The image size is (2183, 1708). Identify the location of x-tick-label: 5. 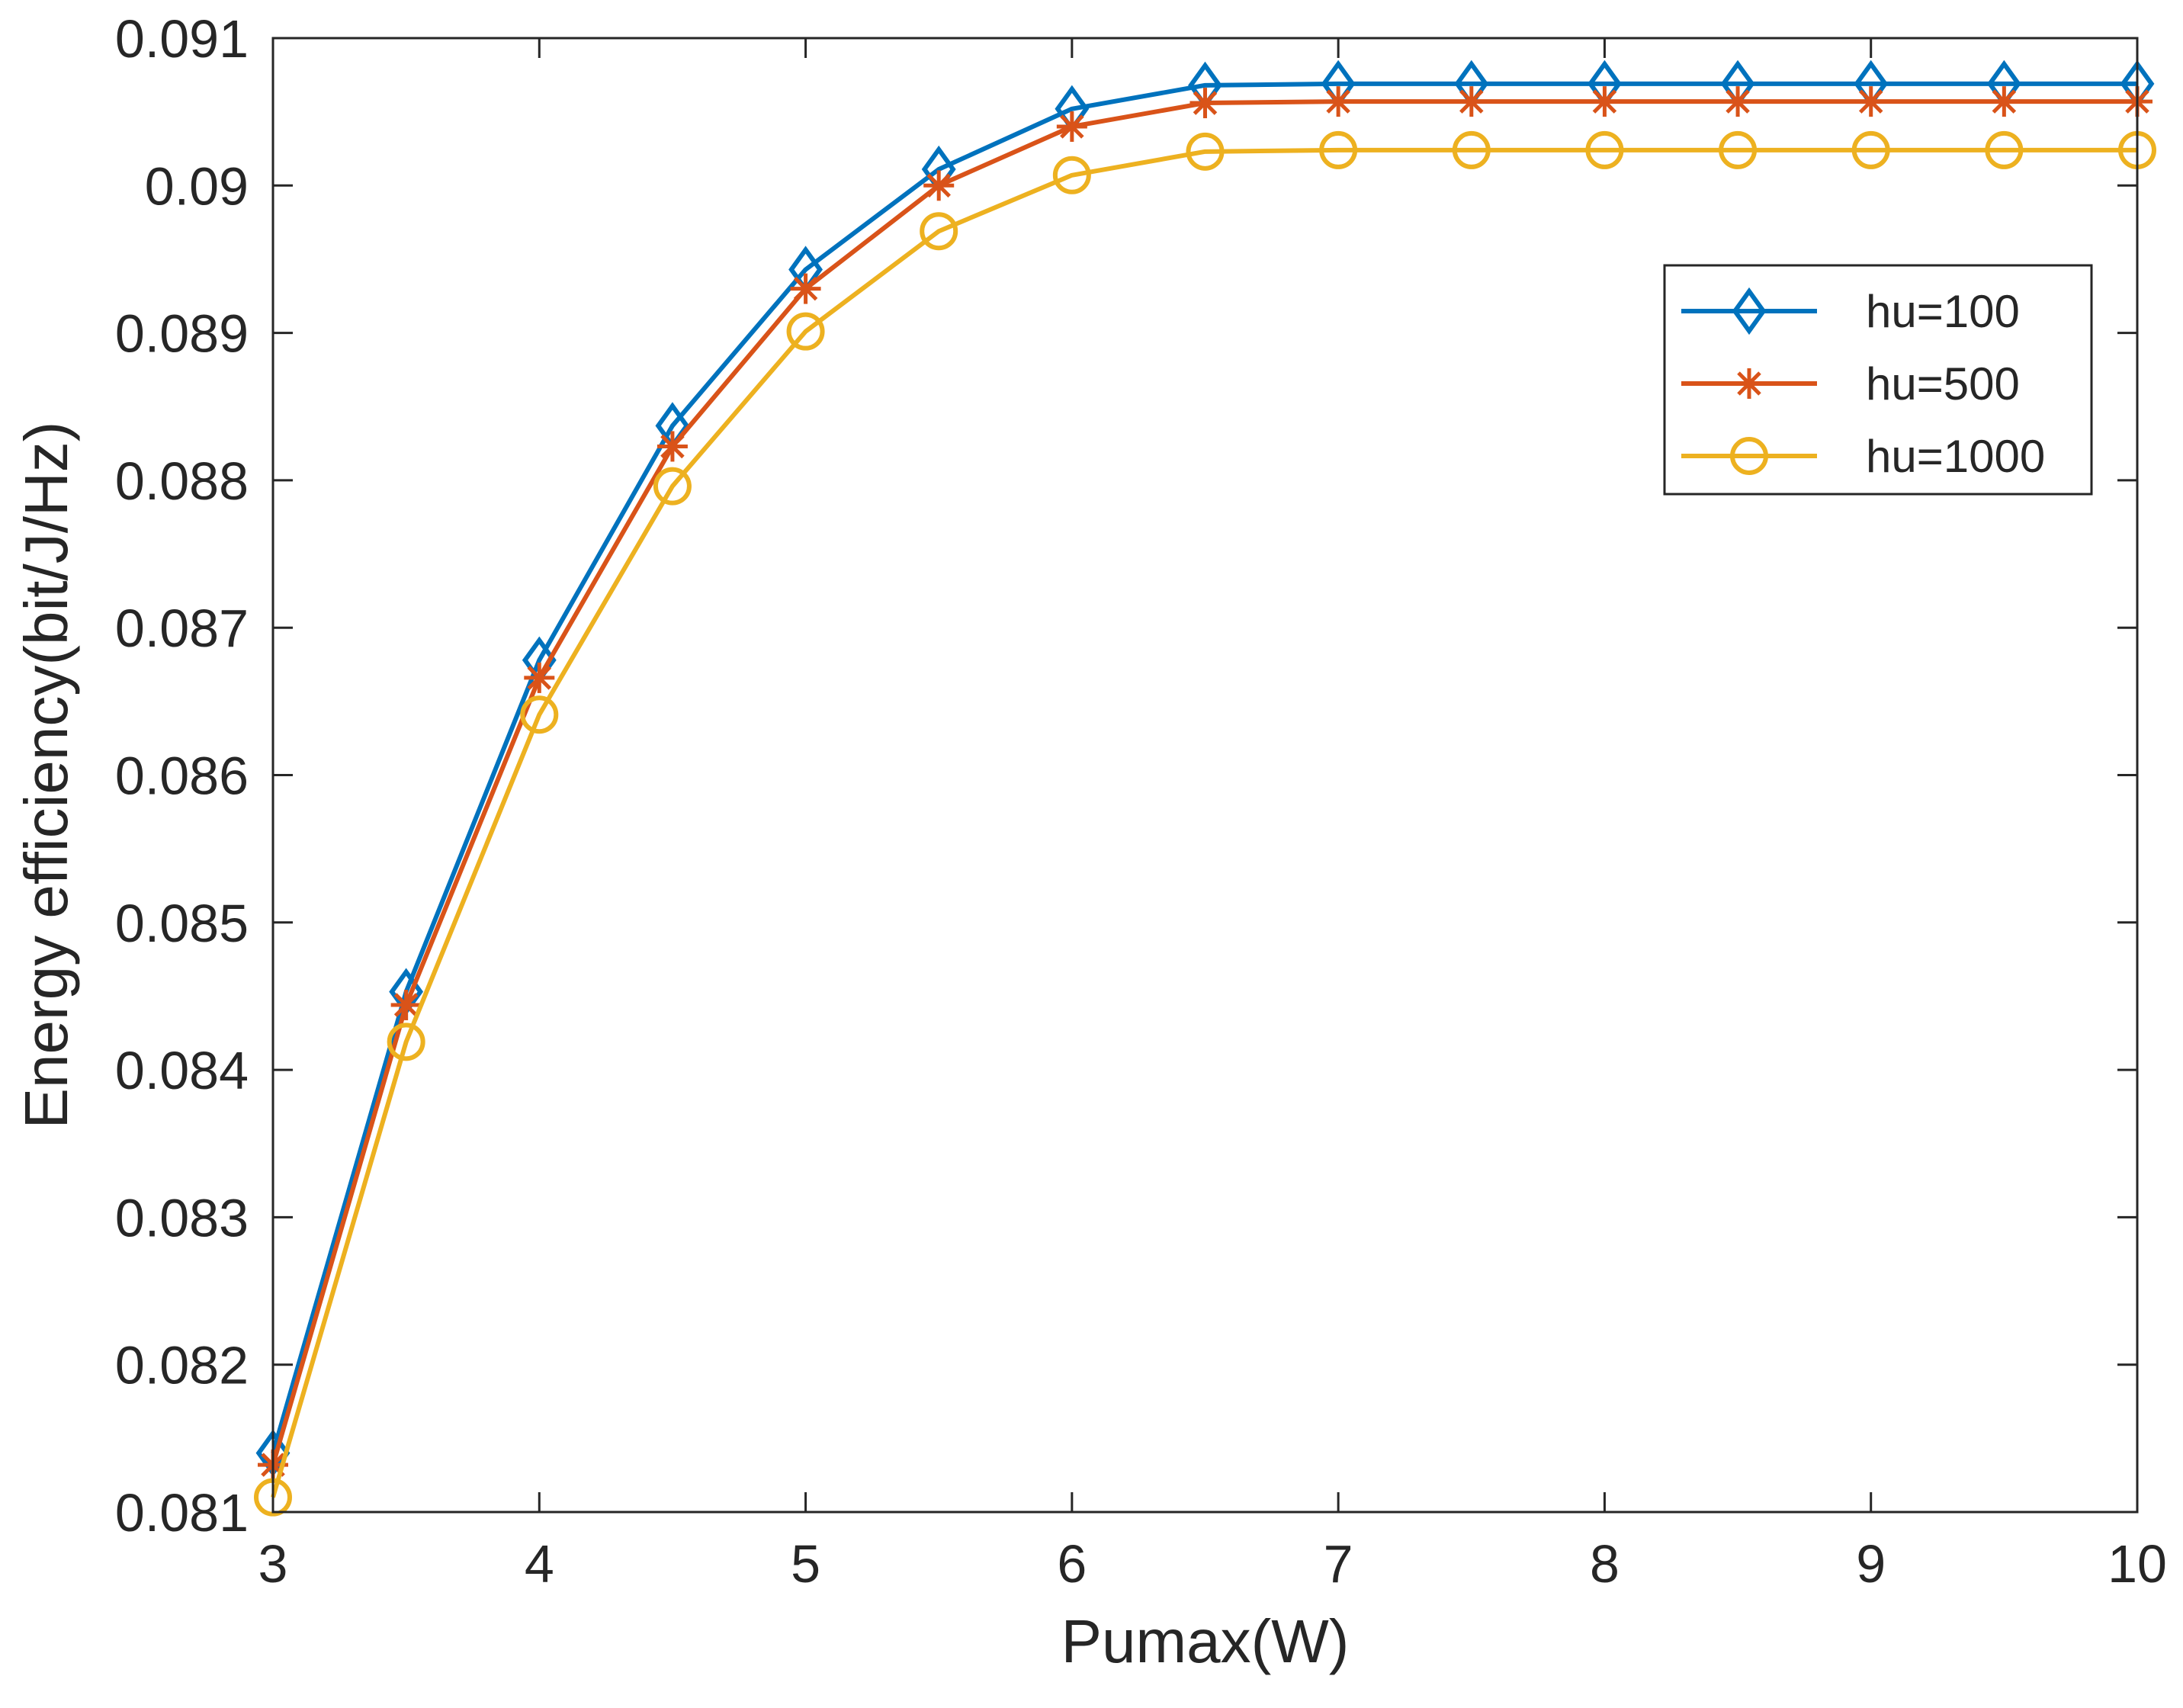
(805, 1564).